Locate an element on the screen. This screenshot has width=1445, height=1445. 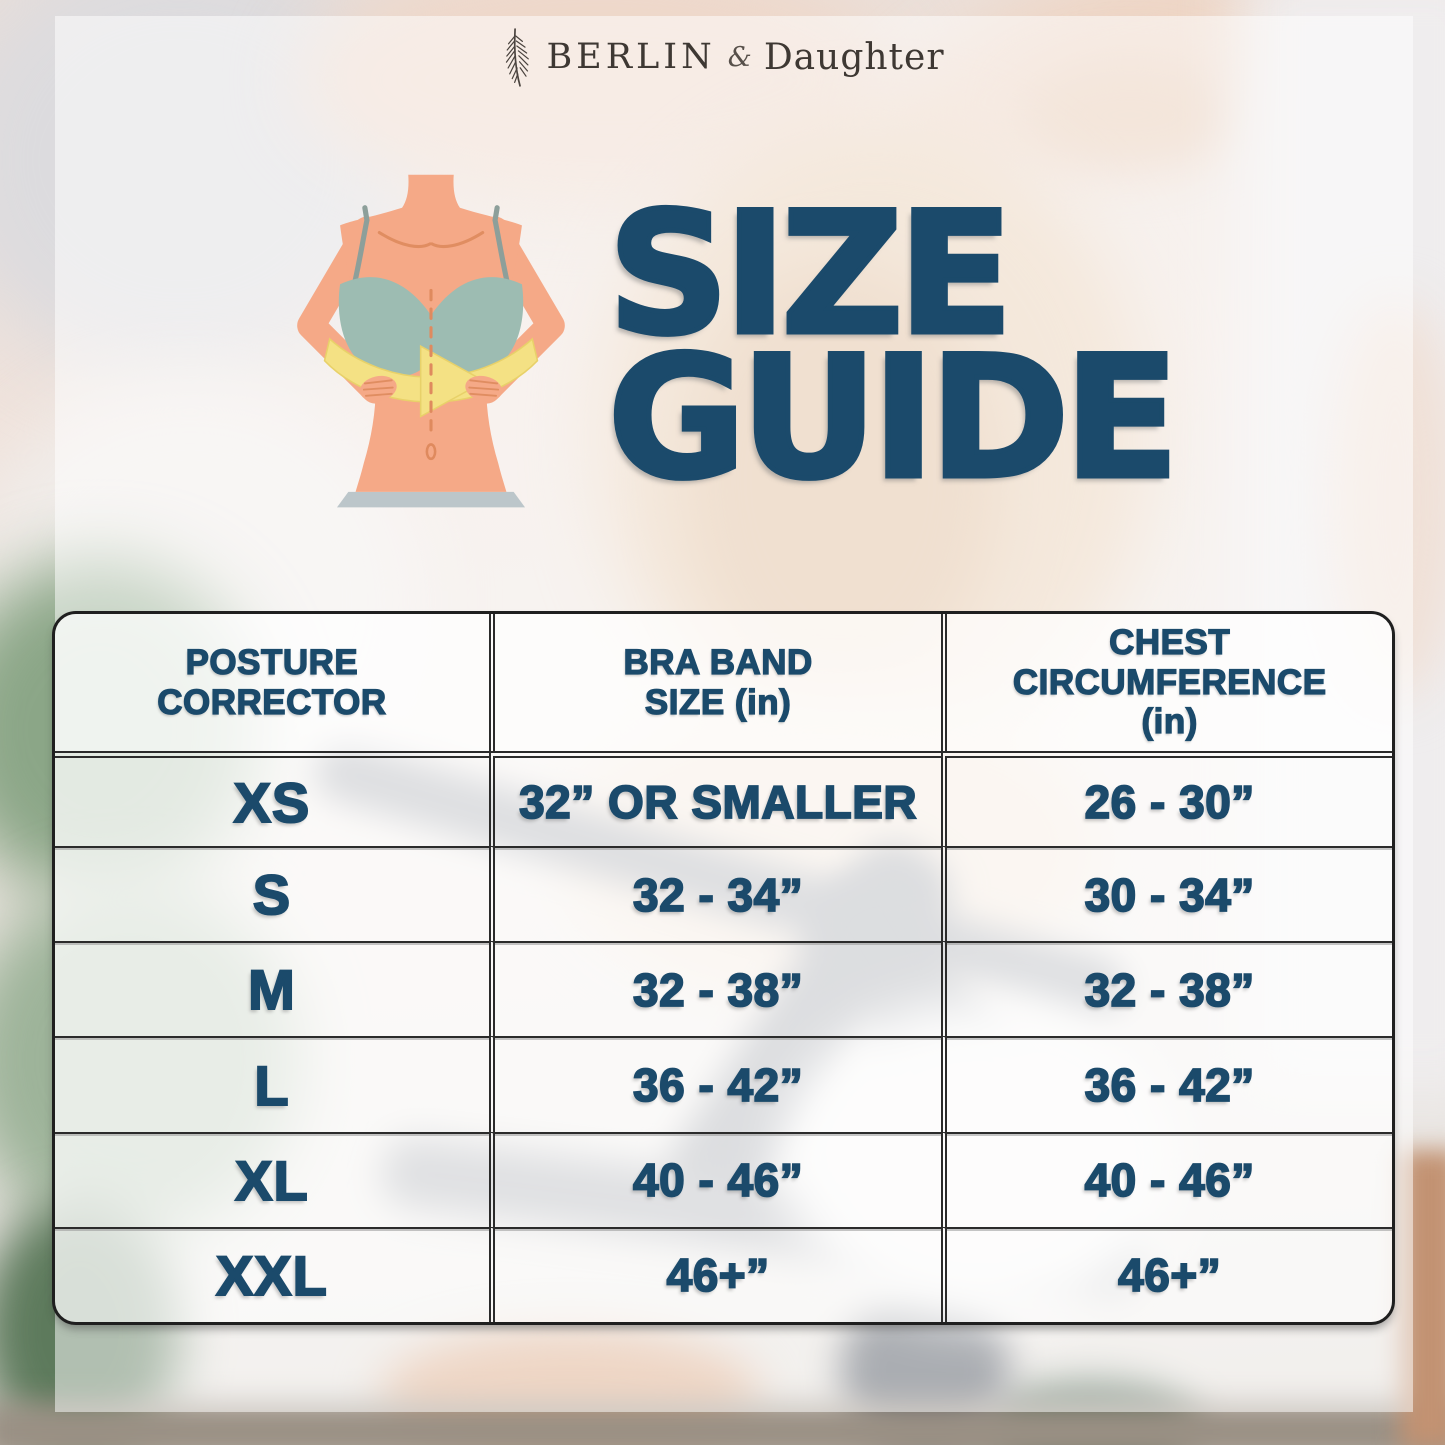
stand-base is located at coordinates (431, 499).